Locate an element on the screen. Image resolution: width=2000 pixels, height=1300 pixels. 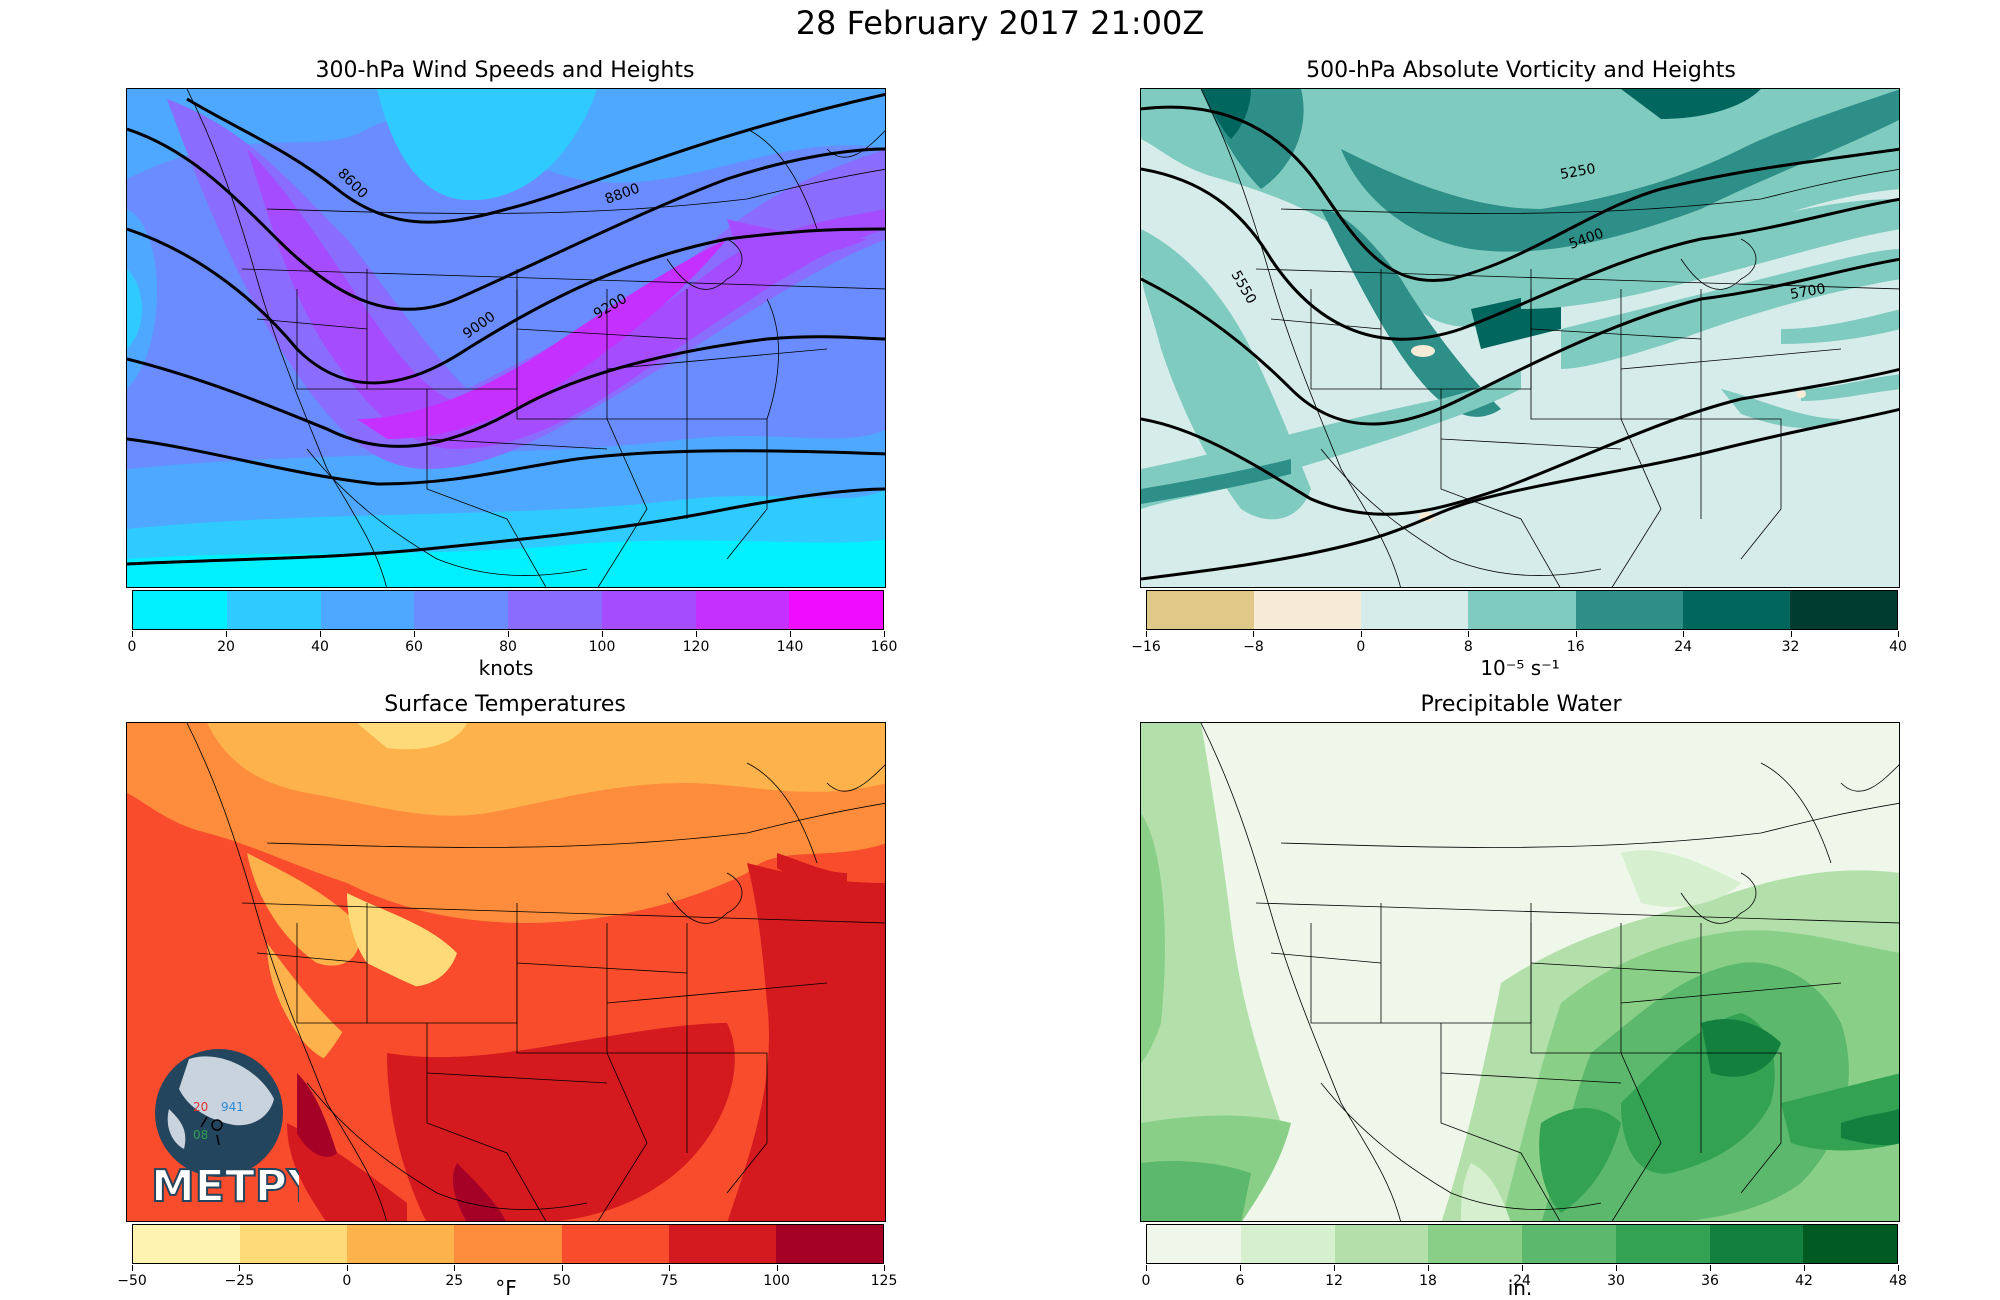
logo-dewpoint-value: 08 is located at coordinates (200, 1135).